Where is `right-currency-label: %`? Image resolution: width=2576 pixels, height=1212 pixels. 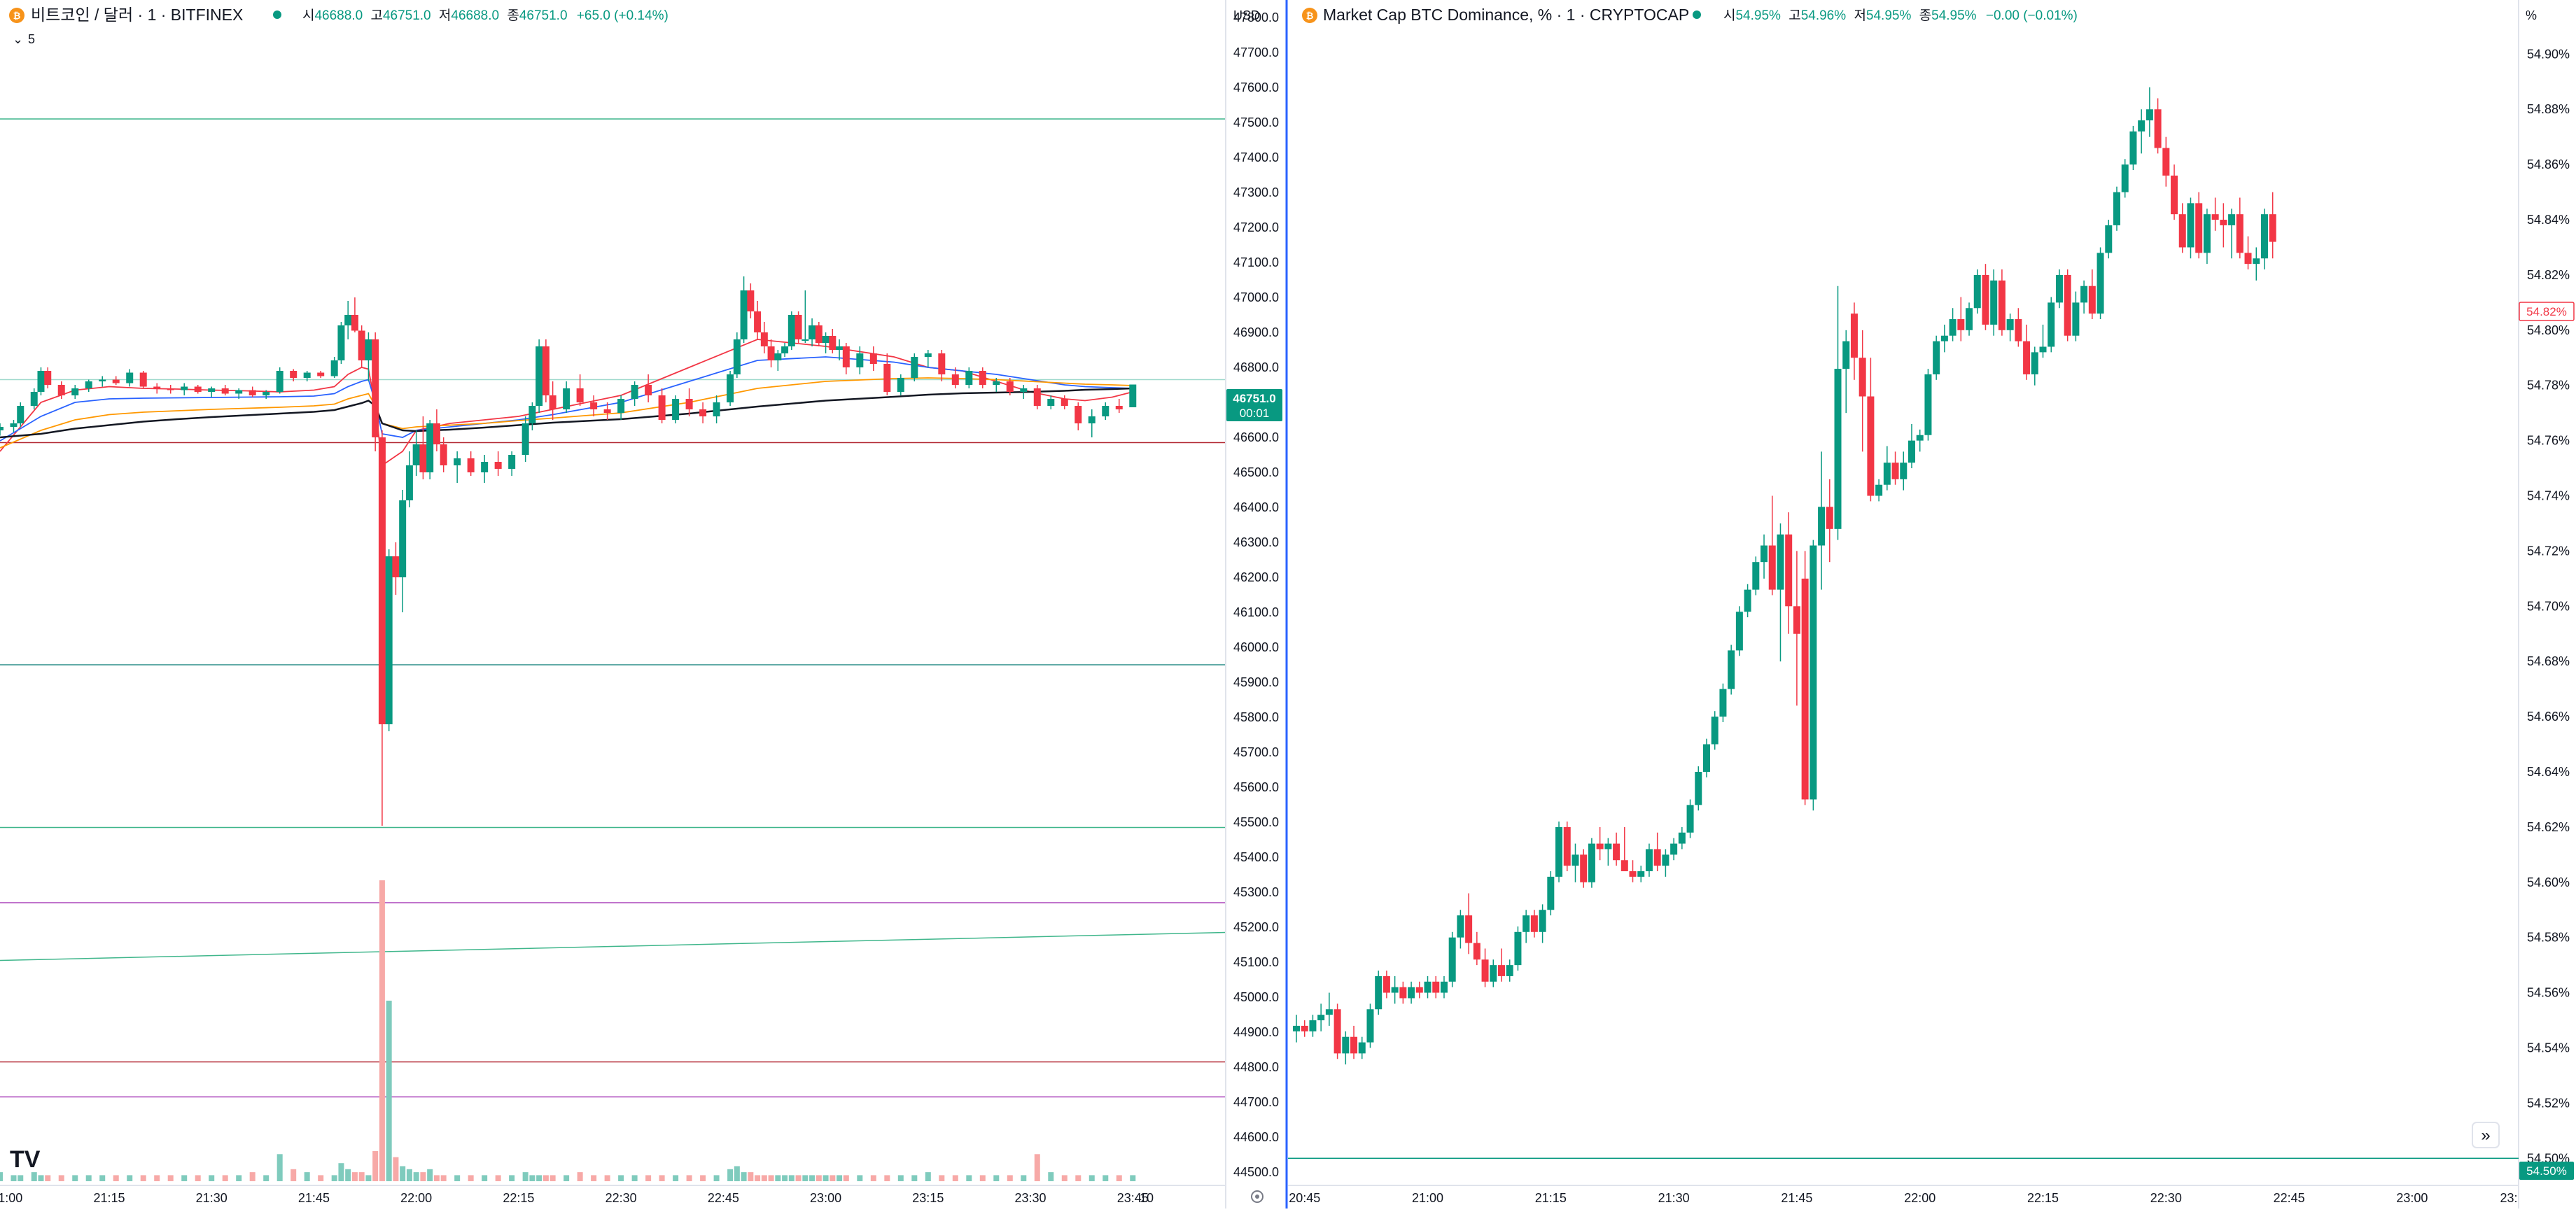
right-currency-label: % is located at coordinates (2531, 15).